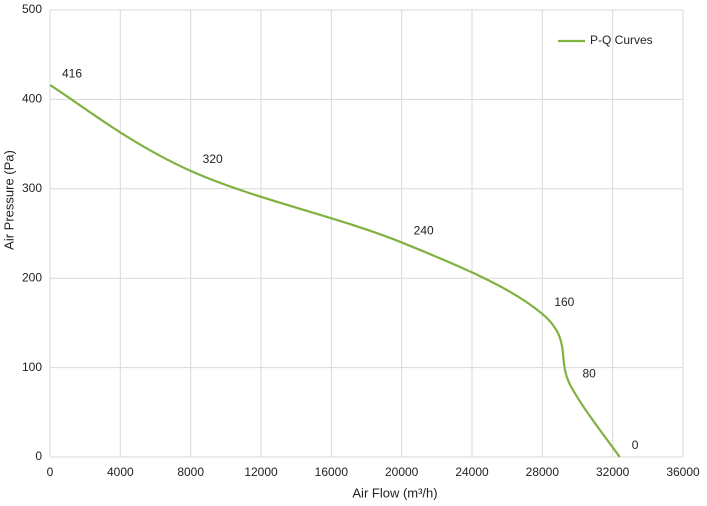 This screenshot has width=707, height=506. I want to click on y-tick-label: 0, so click(38, 456).